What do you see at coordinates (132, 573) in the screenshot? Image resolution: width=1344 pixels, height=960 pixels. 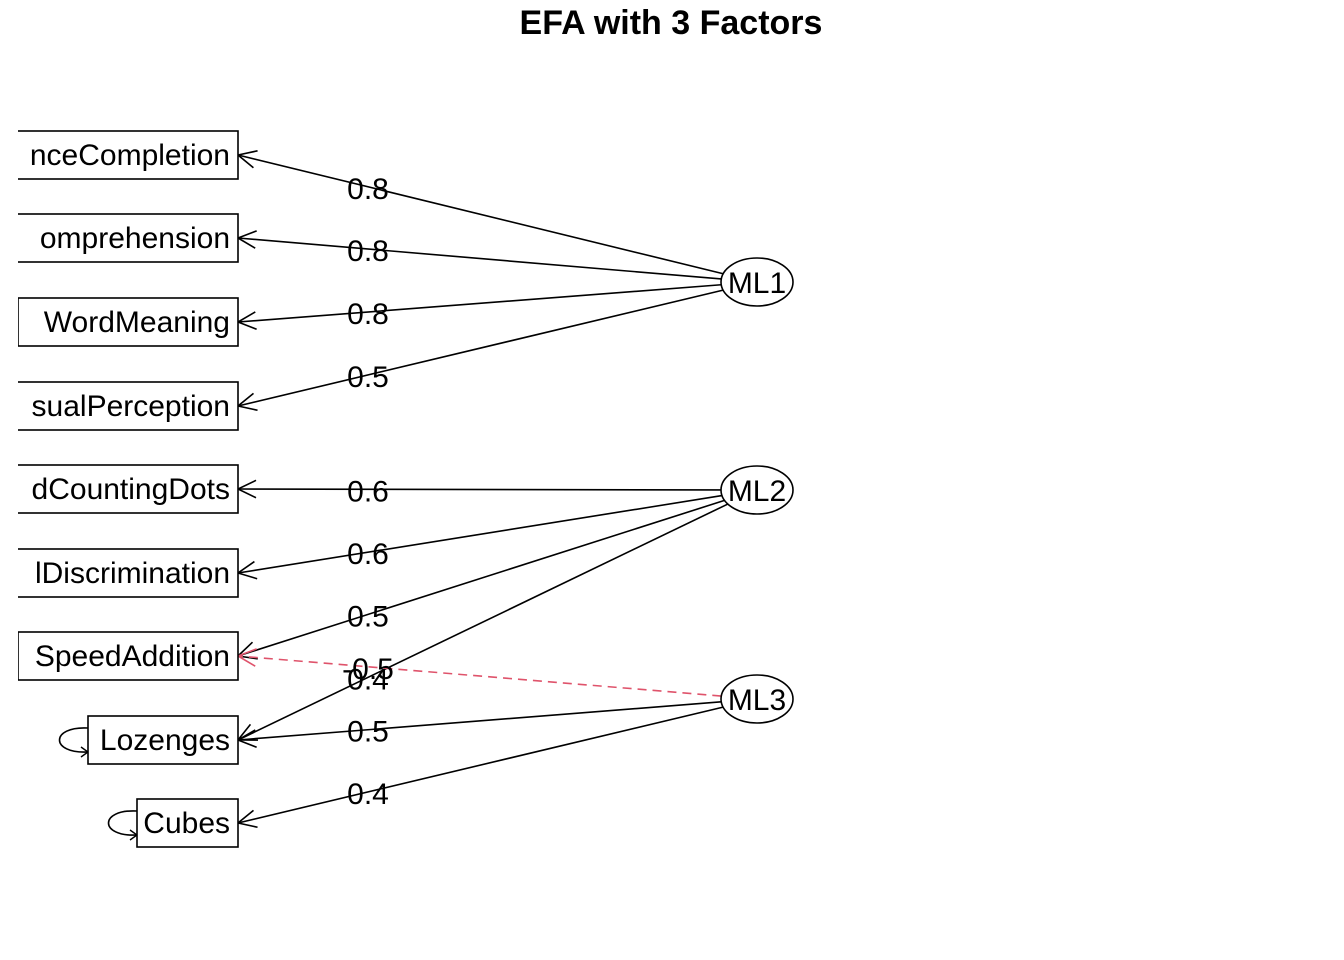 I see `variable-label: lDiscrimination` at bounding box center [132, 573].